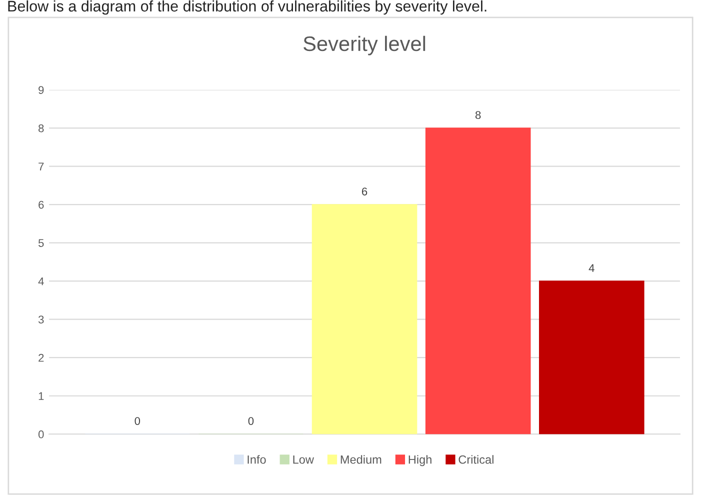  What do you see at coordinates (41, 204) in the screenshot?
I see `y-tick-label: 6` at bounding box center [41, 204].